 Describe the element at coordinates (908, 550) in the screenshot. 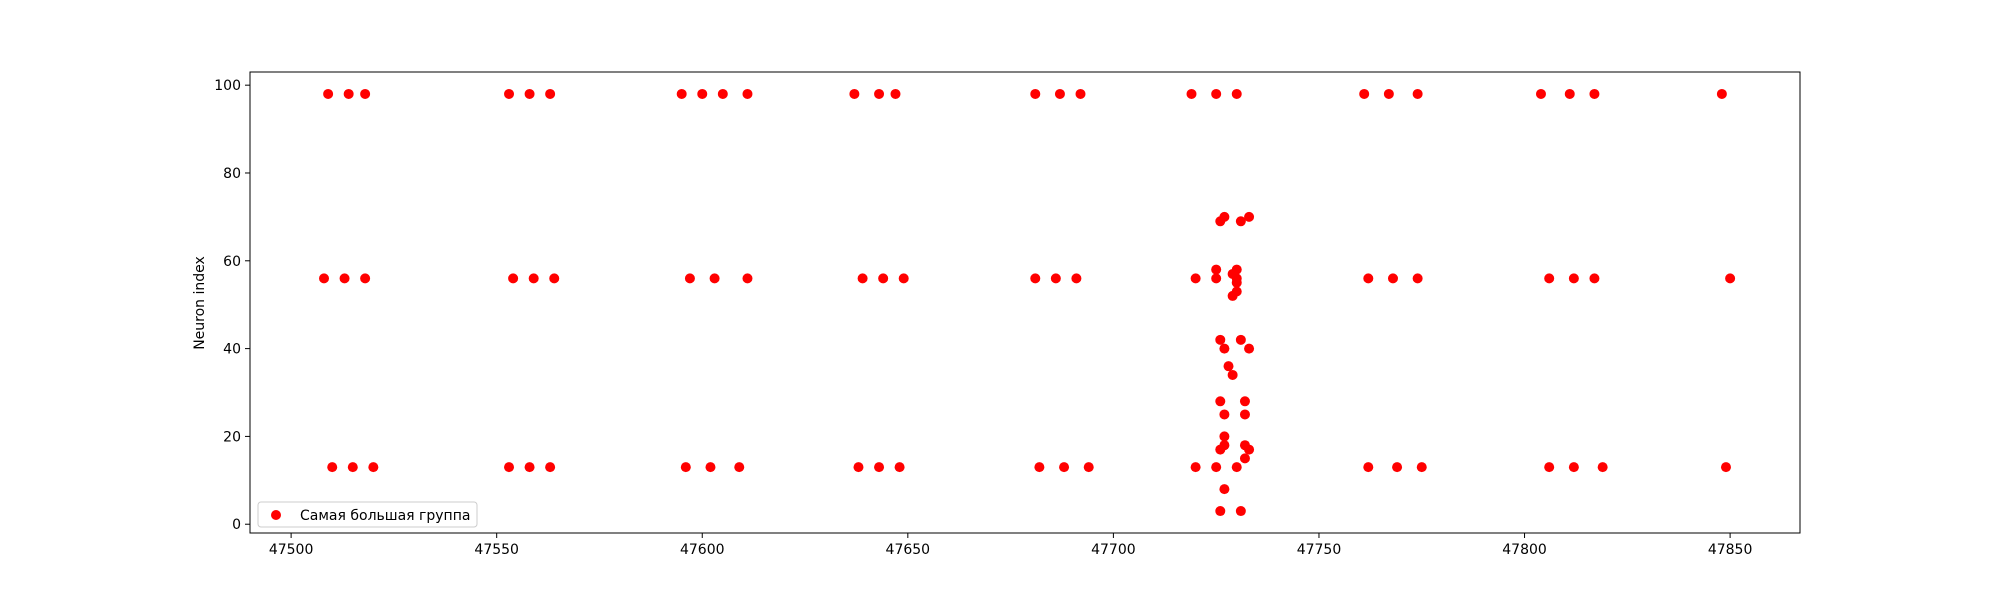

I see `x-tick-label: 47650` at that location.